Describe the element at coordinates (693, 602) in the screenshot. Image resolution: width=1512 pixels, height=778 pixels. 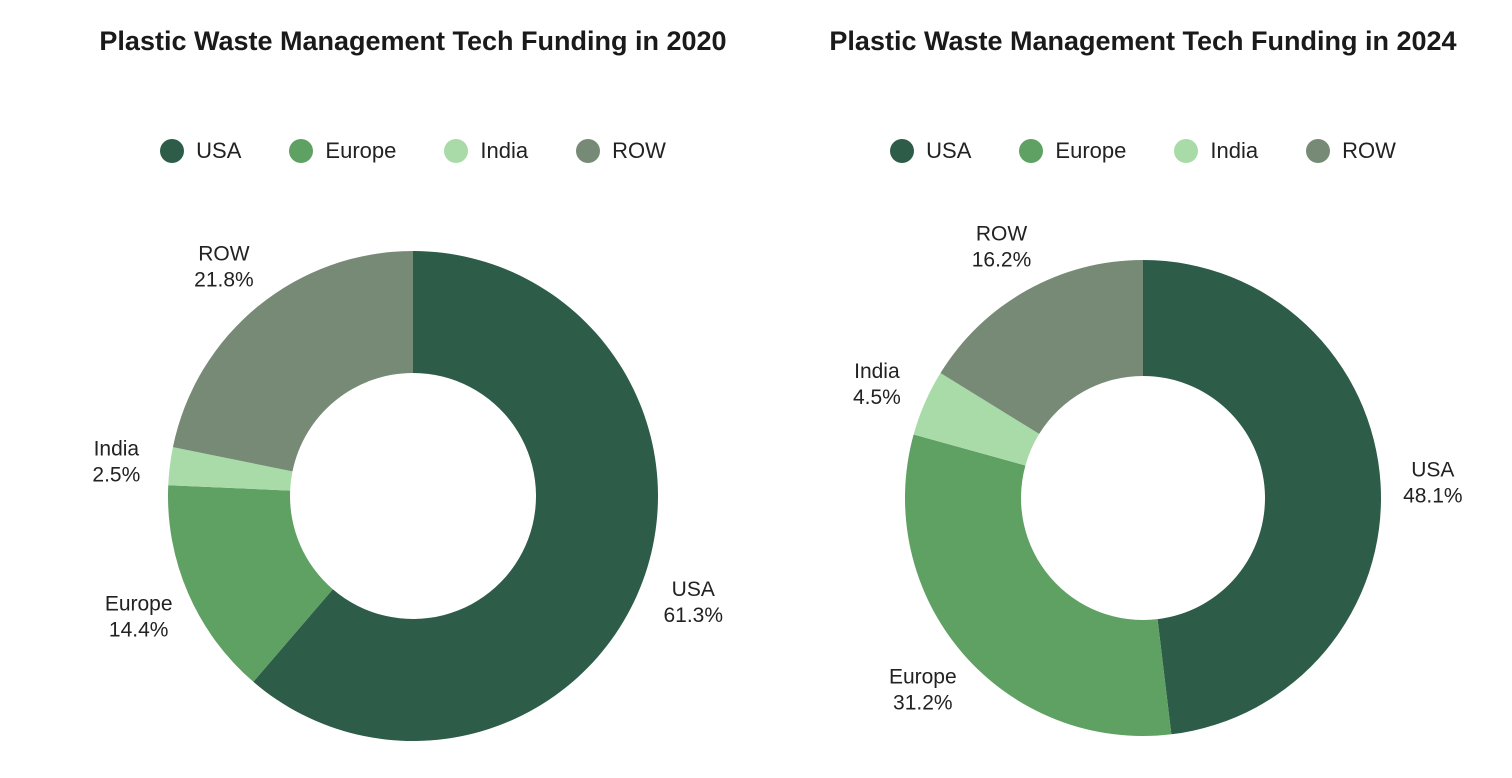
I see `data-label-usa: USA 61.3%` at that location.